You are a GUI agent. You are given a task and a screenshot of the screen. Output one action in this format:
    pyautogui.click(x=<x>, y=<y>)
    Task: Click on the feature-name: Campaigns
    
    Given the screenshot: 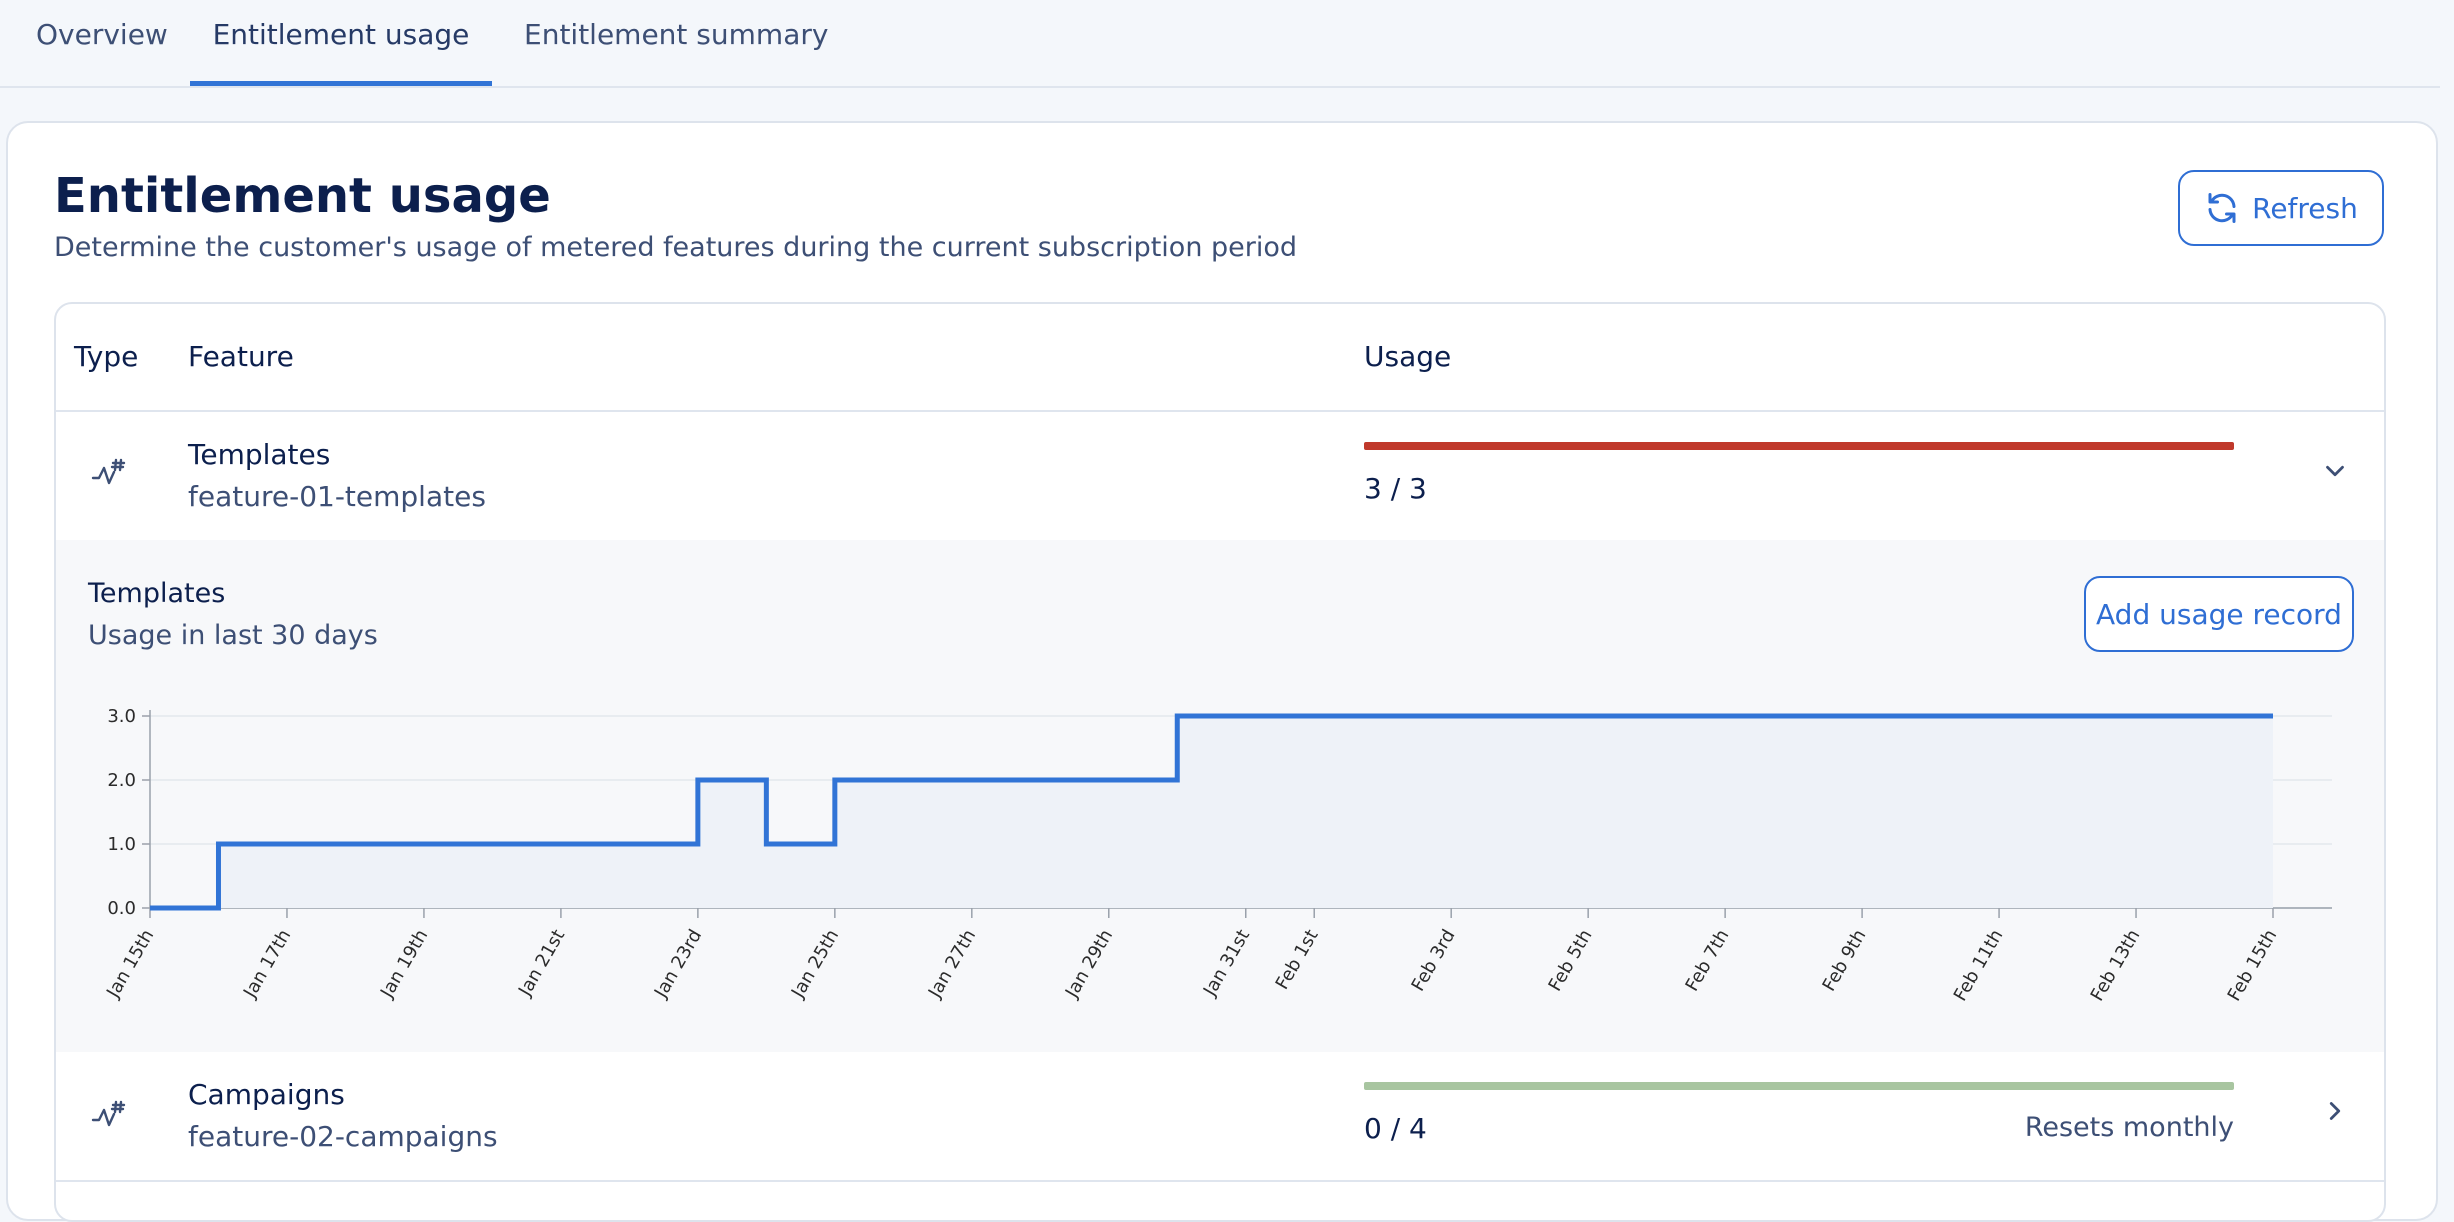 What is the action you would take?
    pyautogui.click(x=266, y=1094)
    